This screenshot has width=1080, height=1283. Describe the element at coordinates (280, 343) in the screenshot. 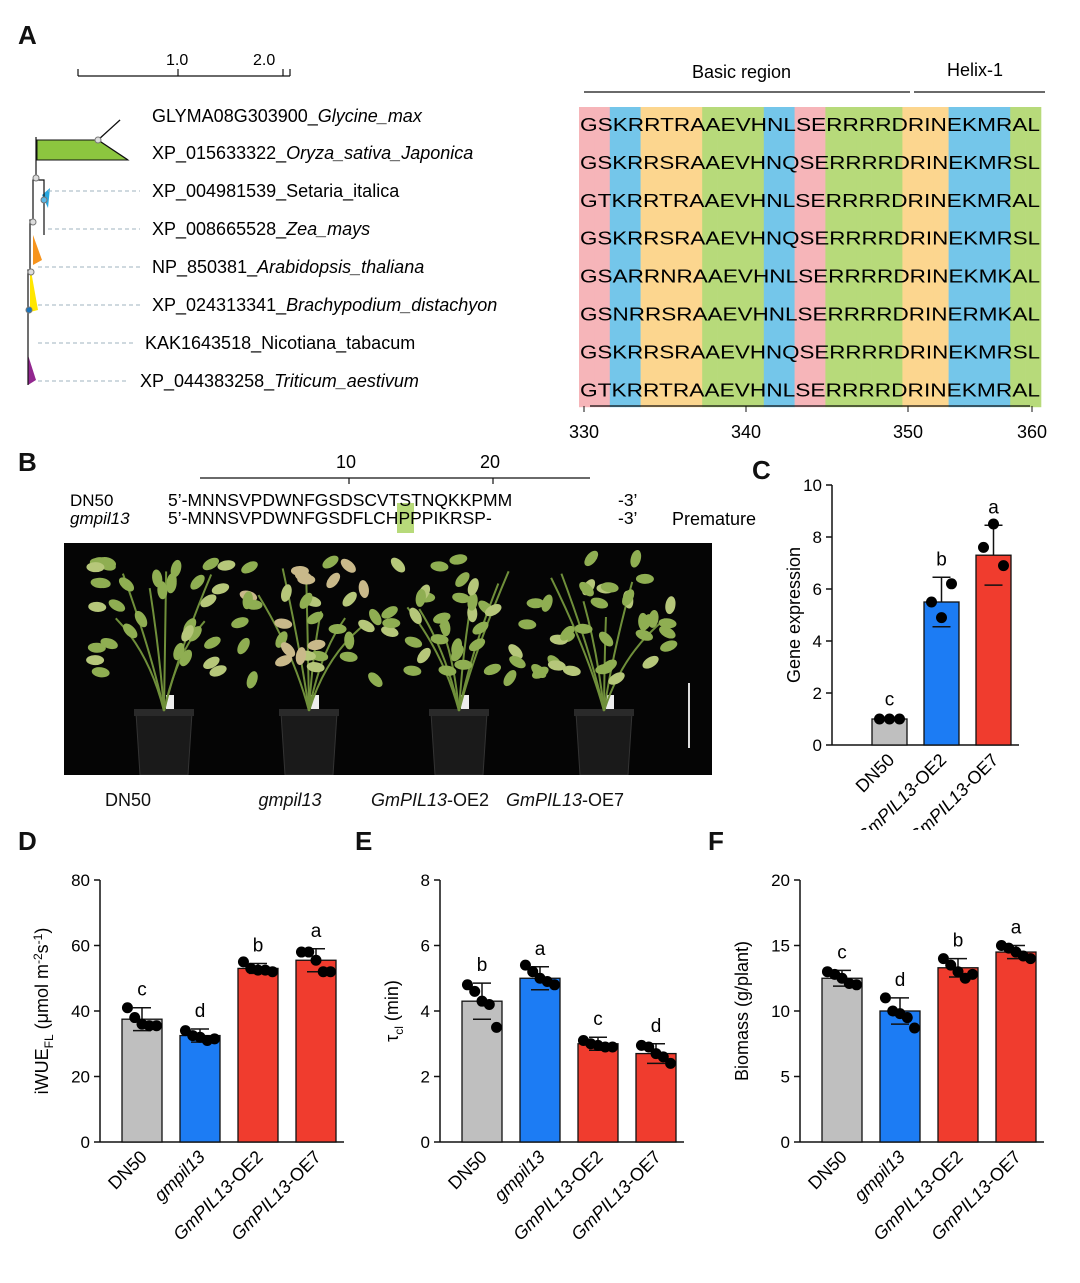

I see `taxon-label: KAK1643518_Nicotiana_tabacum` at that location.